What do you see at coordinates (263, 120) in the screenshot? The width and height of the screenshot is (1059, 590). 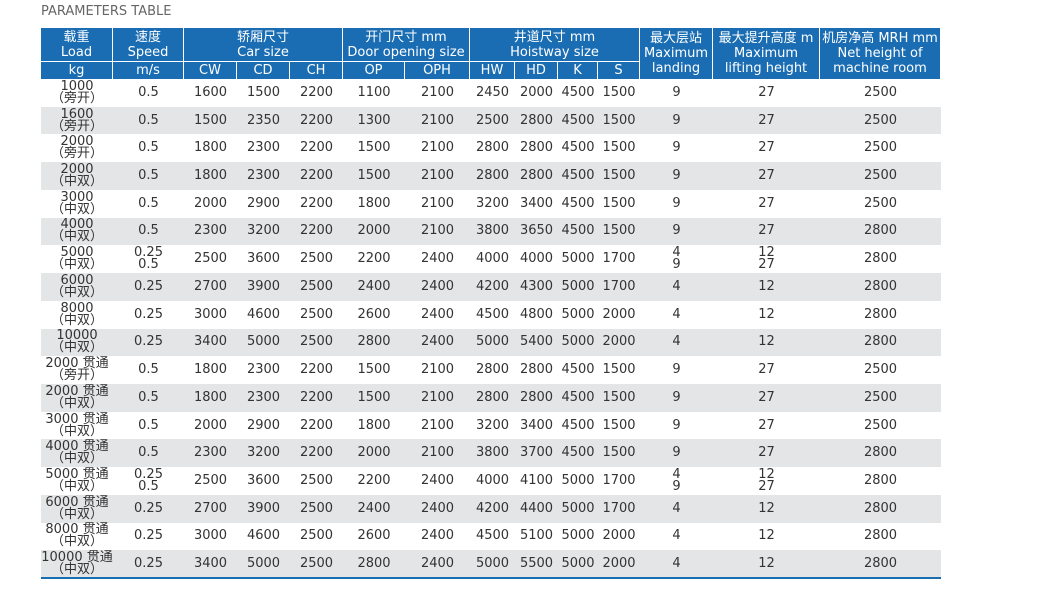 I see `table-cell: 2350` at bounding box center [263, 120].